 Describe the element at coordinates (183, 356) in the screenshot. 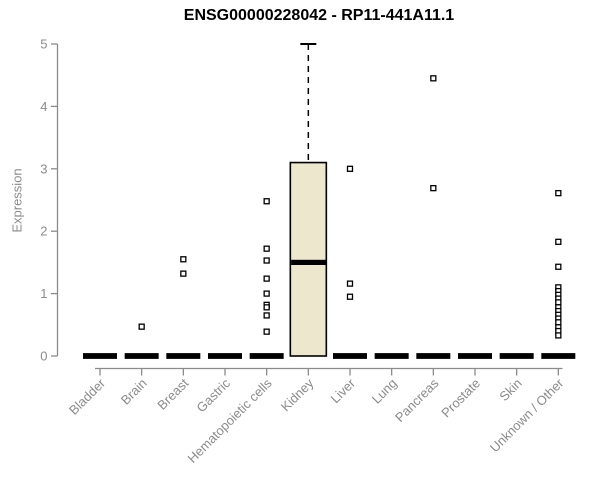

I see `collapsed-box-breast` at that location.